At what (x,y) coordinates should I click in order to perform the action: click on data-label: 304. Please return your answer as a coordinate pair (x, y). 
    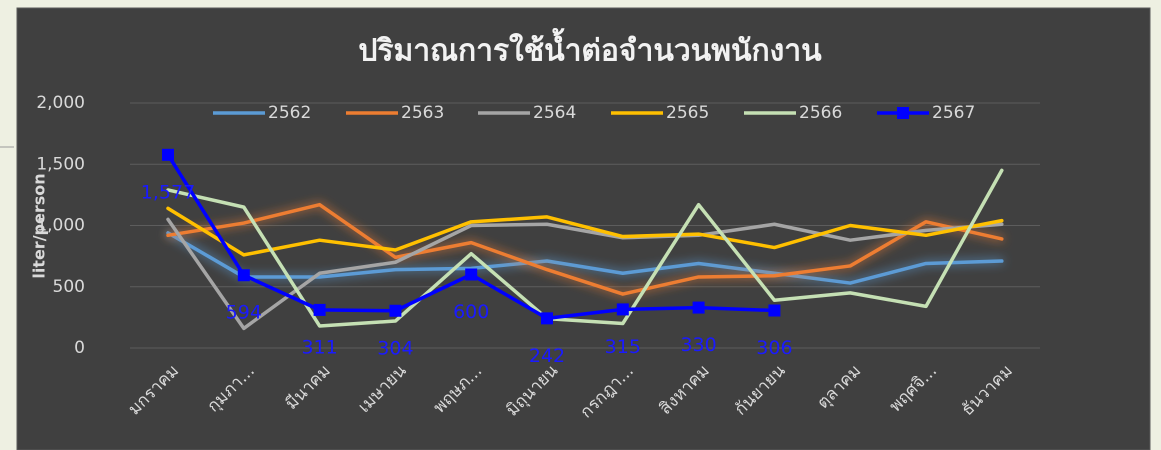
    Looking at the image, I should click on (395, 348).